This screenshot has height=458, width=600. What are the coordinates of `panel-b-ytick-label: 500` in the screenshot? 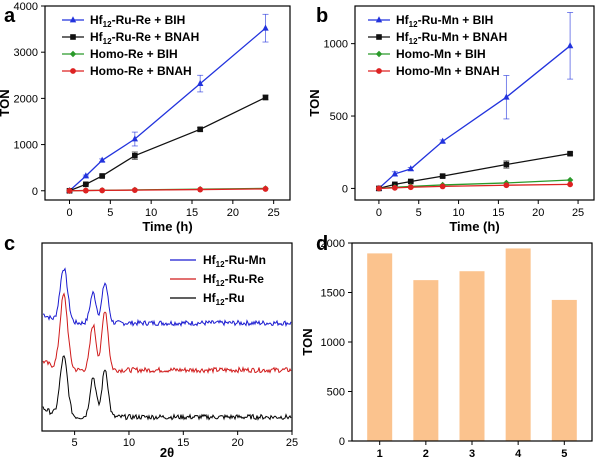 It's located at (339, 117).